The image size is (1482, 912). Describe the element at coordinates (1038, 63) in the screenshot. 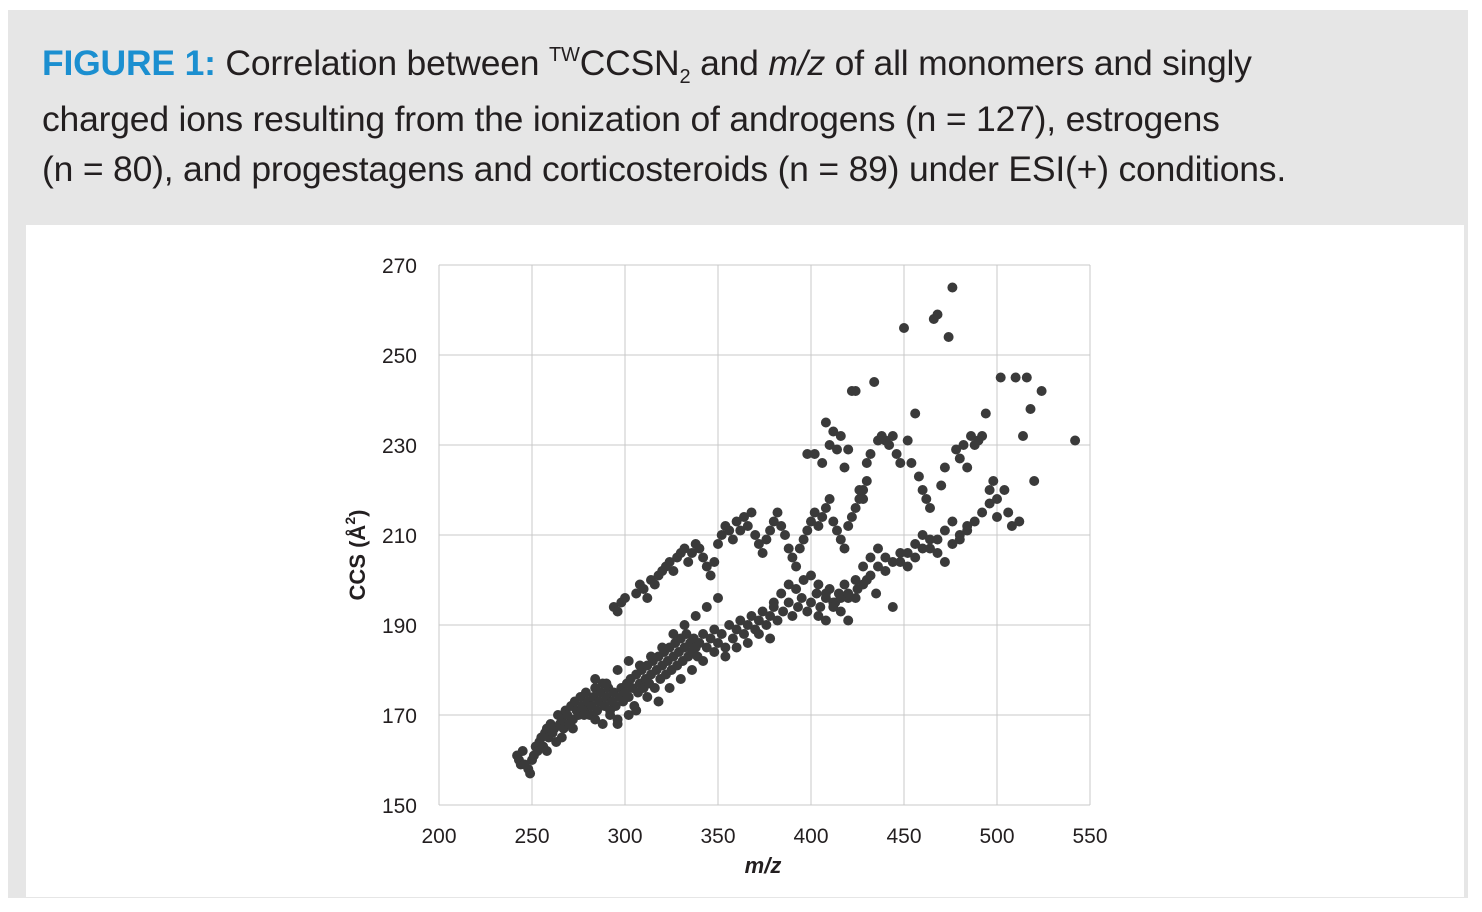

I see `caption-text: of all monomers and singly` at that location.